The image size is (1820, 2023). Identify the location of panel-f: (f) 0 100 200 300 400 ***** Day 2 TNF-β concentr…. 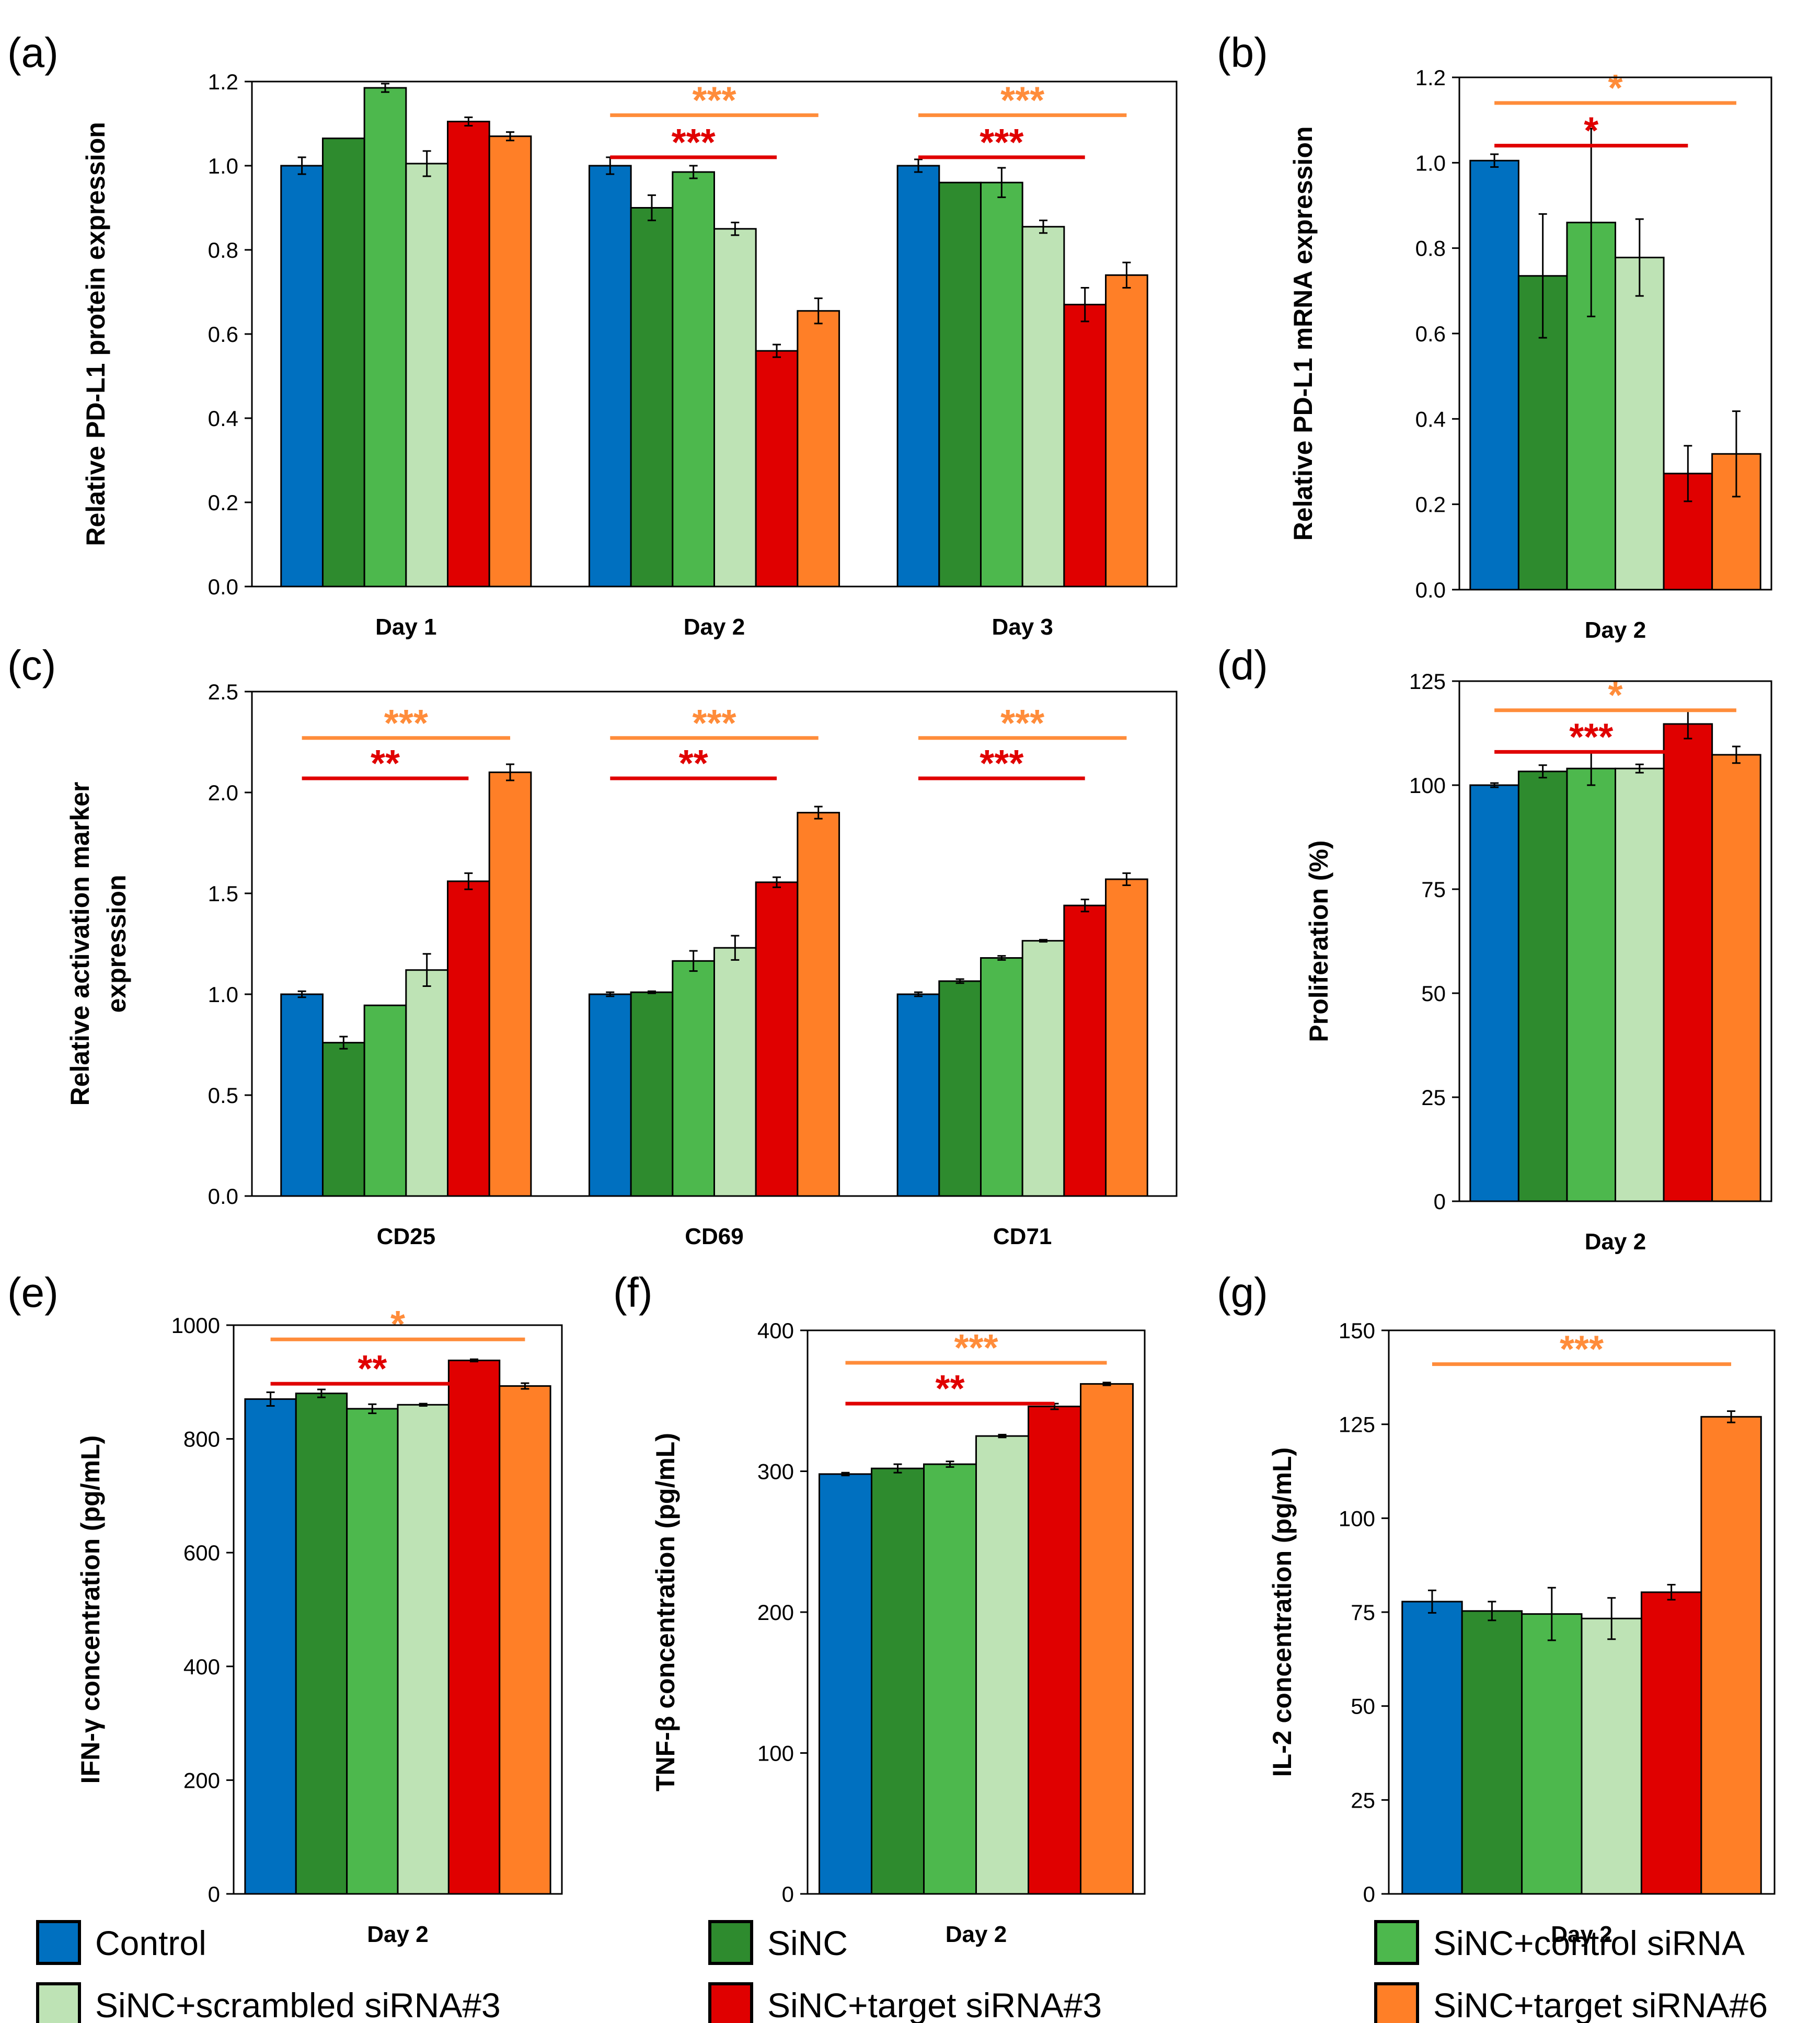
(880, 1608).